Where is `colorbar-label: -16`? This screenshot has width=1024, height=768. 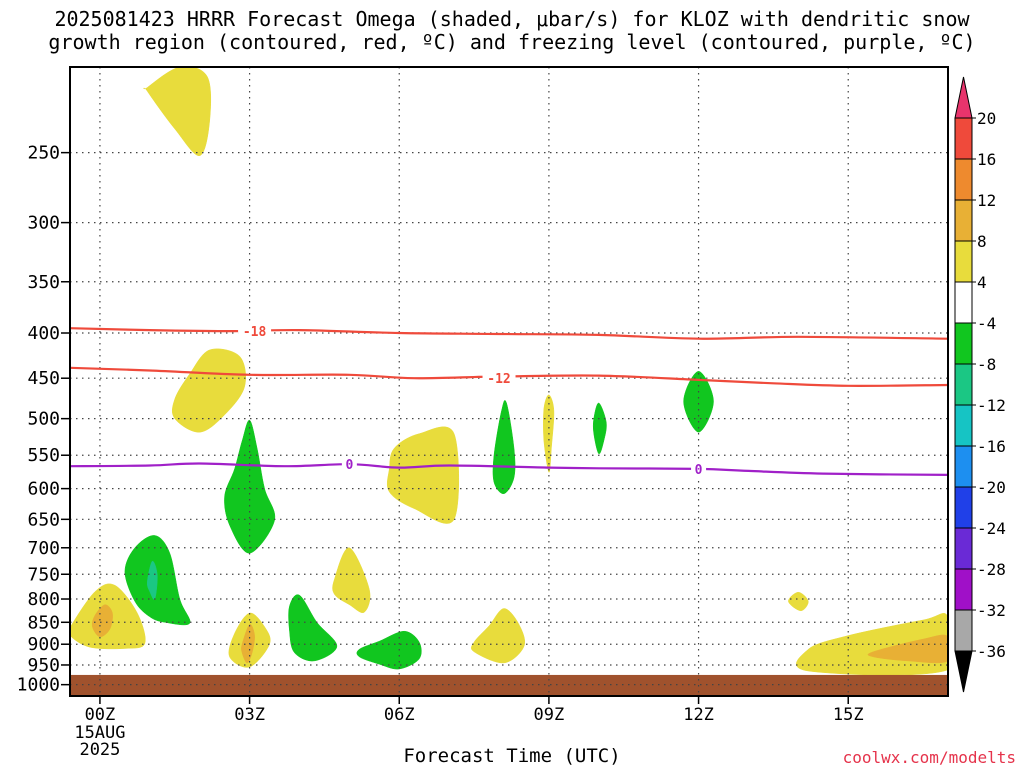
colorbar-label: -16 is located at coordinates (991, 446).